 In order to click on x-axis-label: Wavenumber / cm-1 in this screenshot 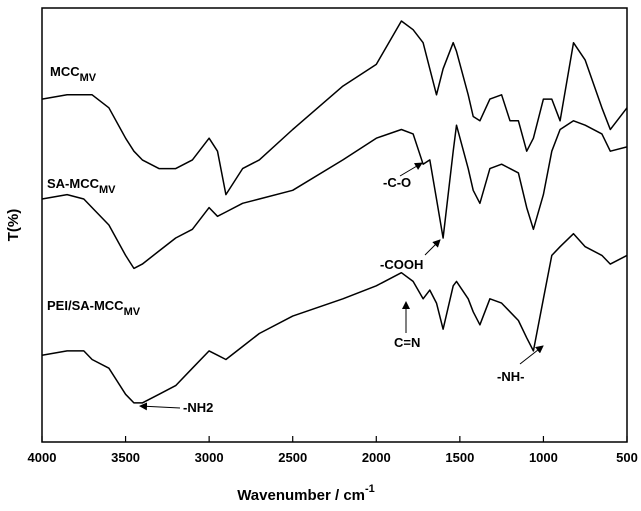, I will do `click(306, 493)`.